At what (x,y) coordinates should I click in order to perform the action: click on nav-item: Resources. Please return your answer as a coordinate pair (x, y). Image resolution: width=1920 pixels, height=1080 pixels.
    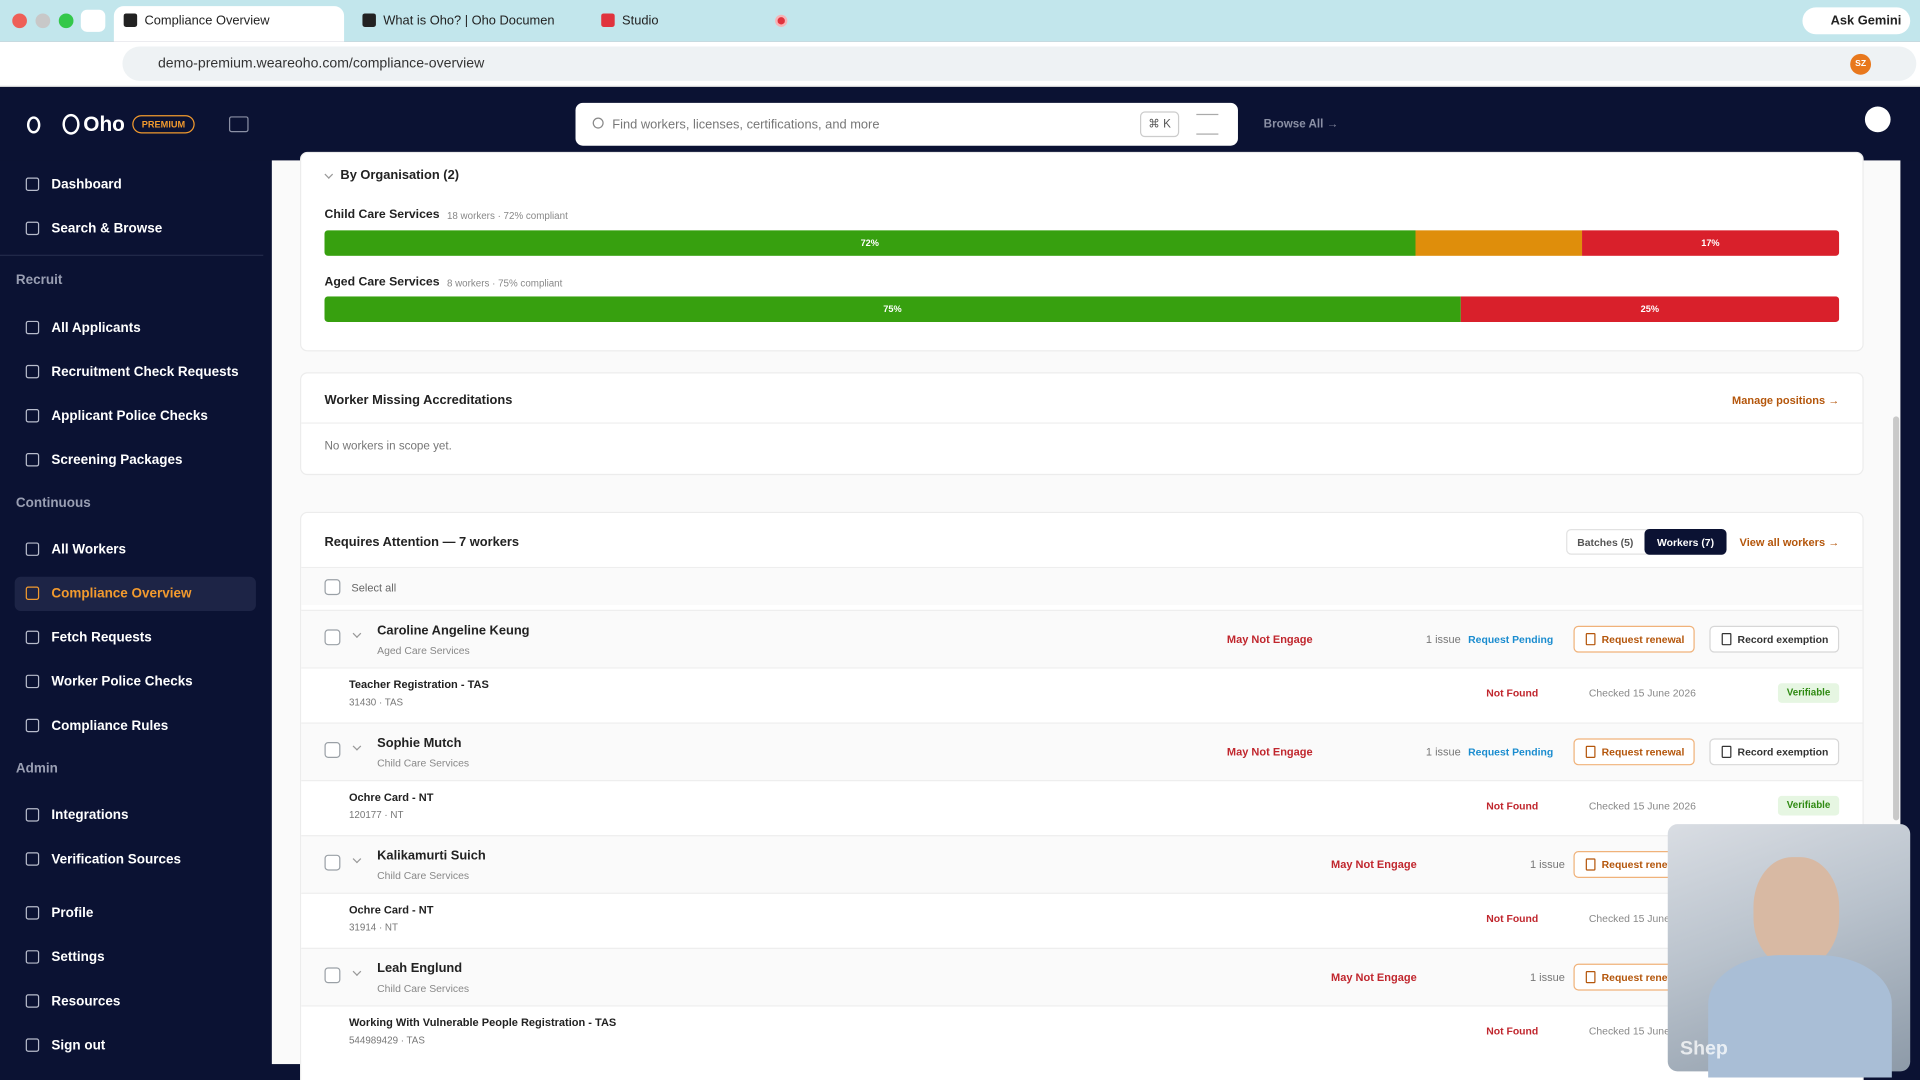
    Looking at the image, I should click on (86, 1001).